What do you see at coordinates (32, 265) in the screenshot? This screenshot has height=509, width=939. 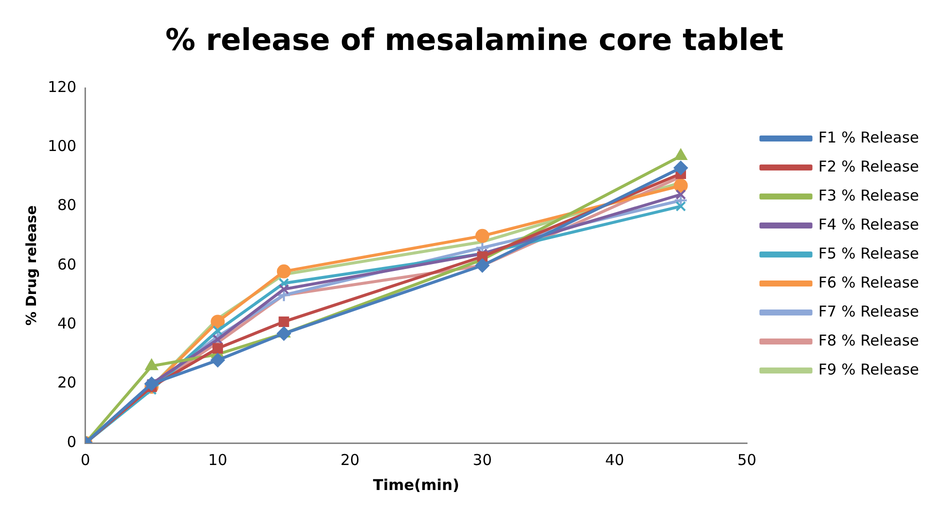 I see `y-axis-title: % Drug release` at bounding box center [32, 265].